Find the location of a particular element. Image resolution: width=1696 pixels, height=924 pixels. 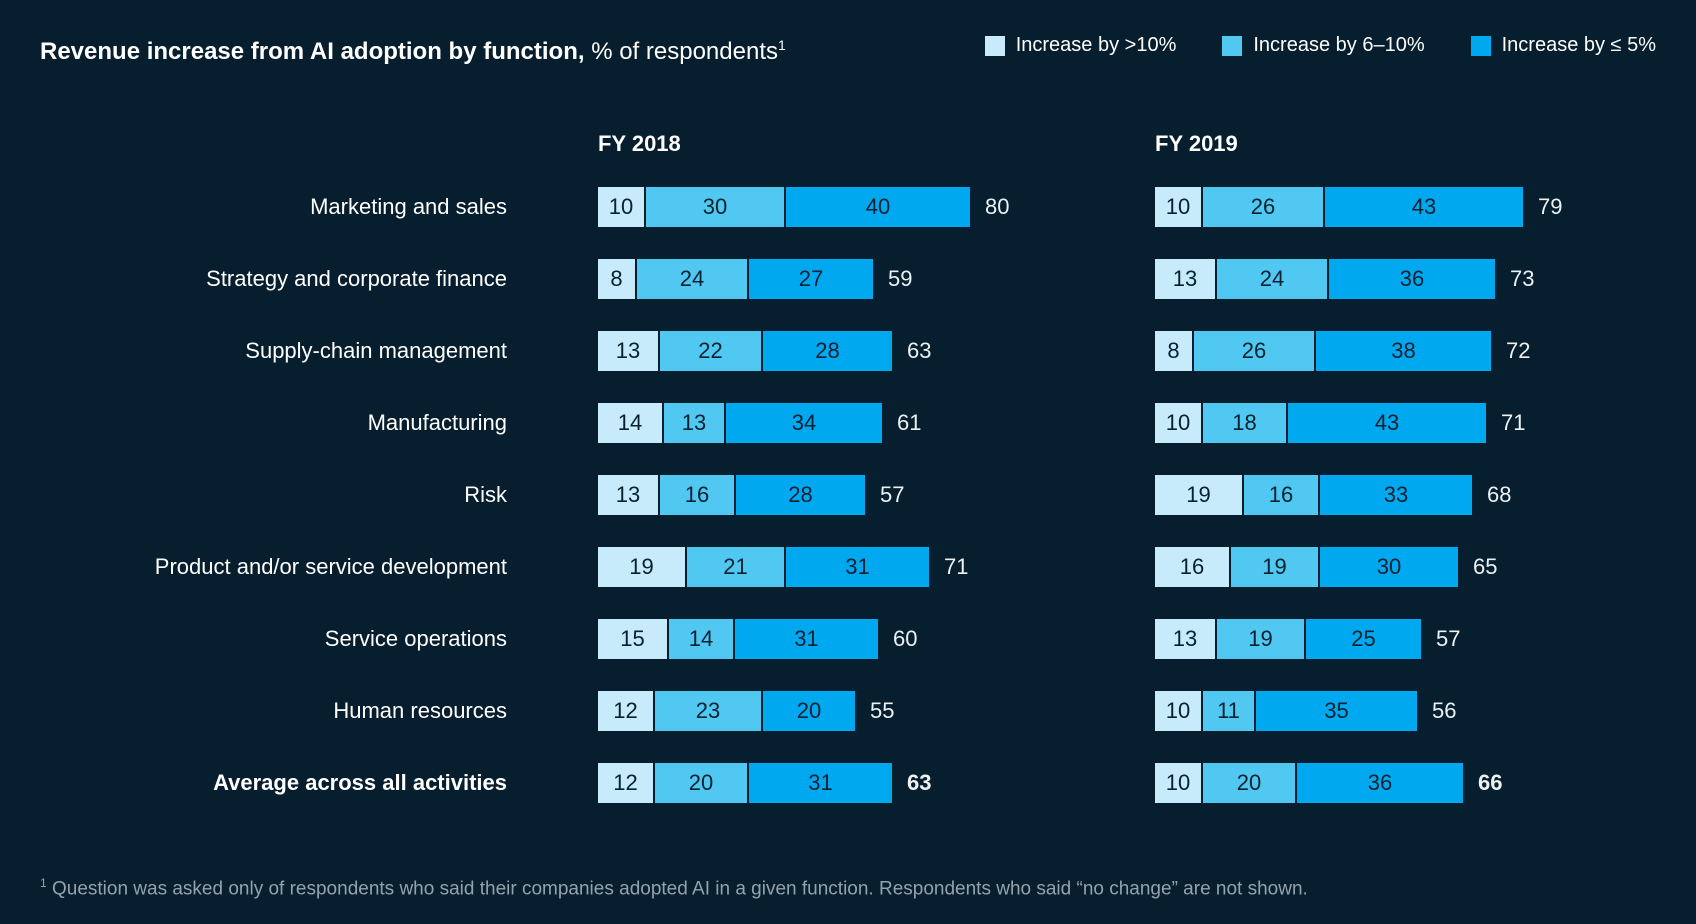

column-headers: FY 2018 FY 2019 is located at coordinates (848, 144).